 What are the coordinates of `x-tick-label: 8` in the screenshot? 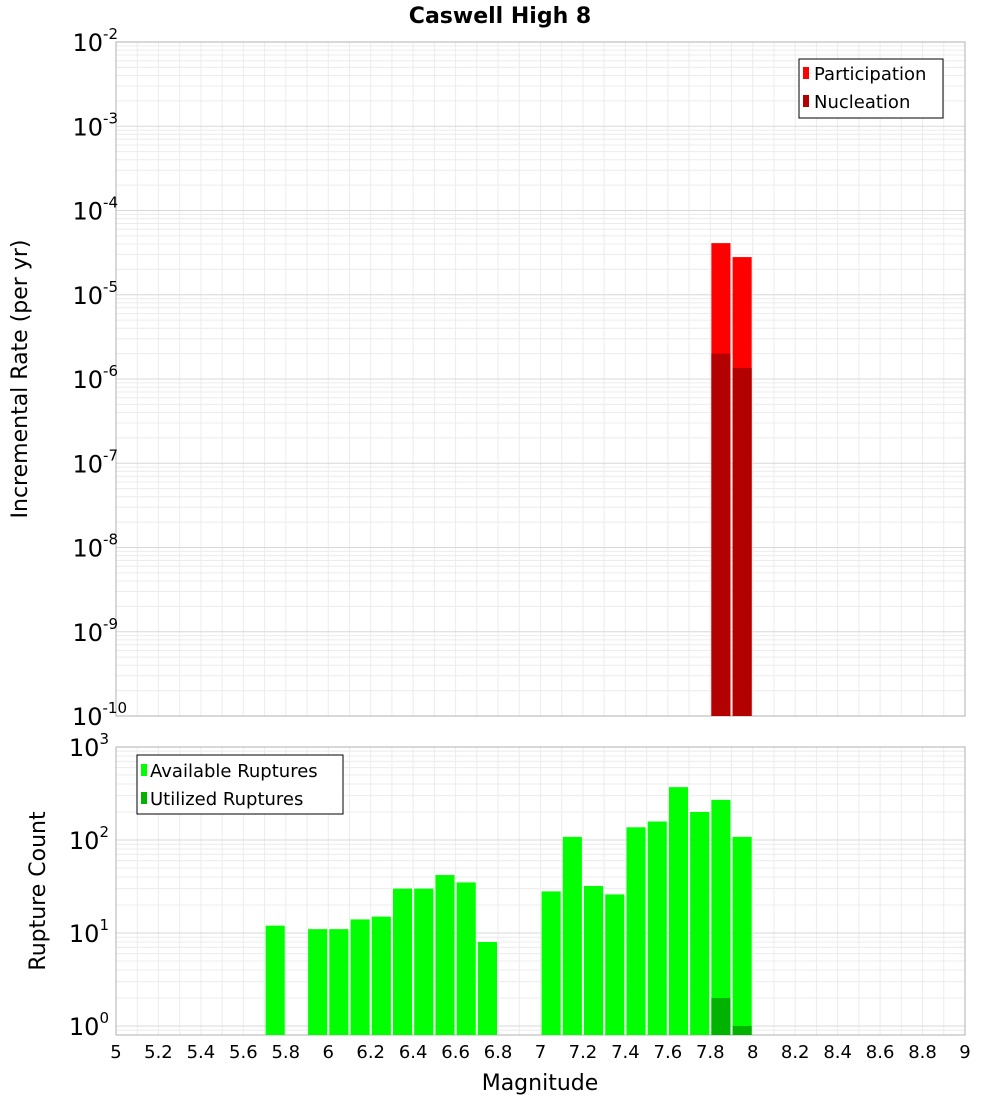 It's located at (752, 1052).